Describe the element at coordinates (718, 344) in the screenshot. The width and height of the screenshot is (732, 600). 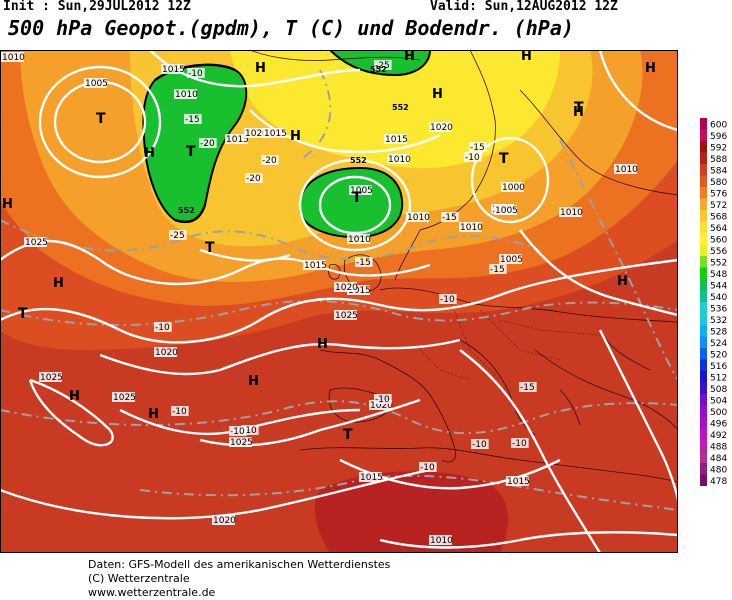
I see `legend-label: 524` at that location.